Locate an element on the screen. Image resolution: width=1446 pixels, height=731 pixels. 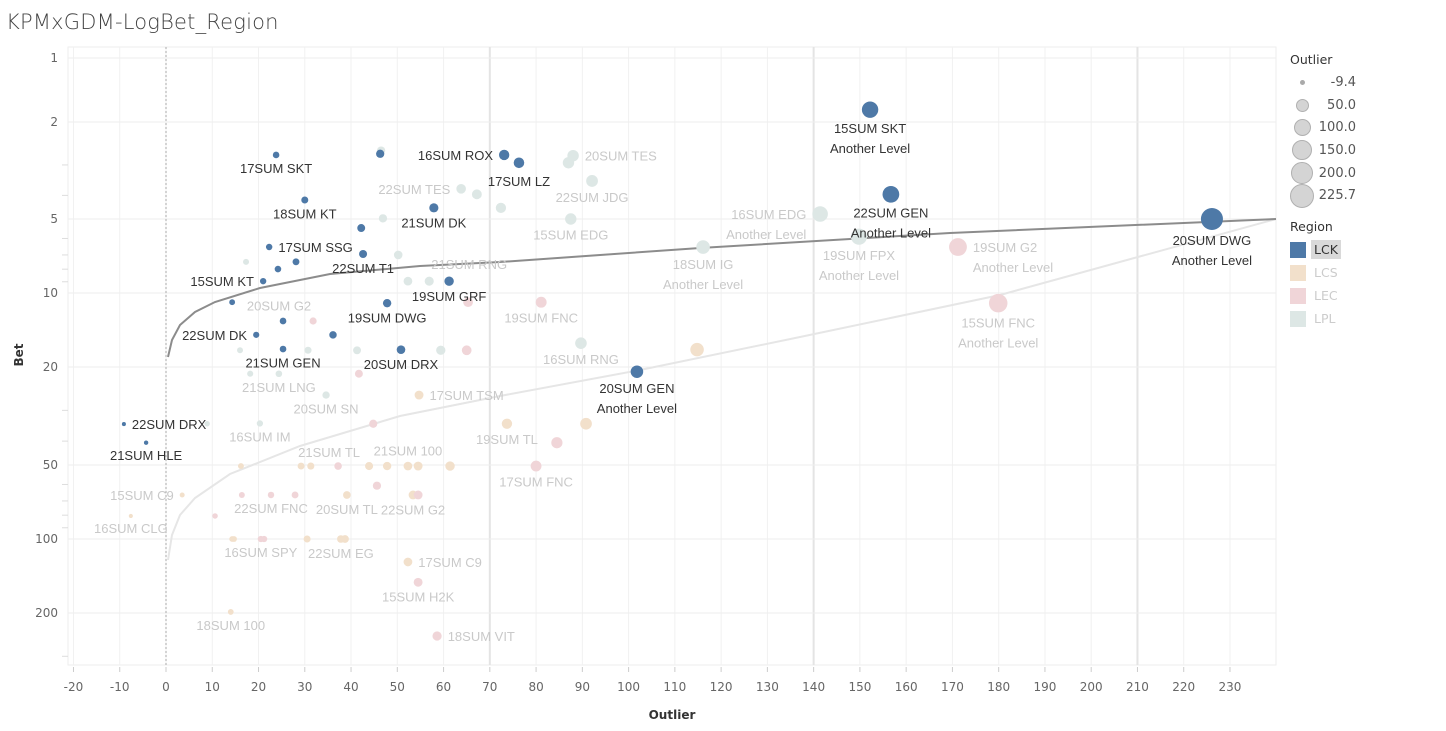
size-circle-icon is located at coordinates (1302, 173).